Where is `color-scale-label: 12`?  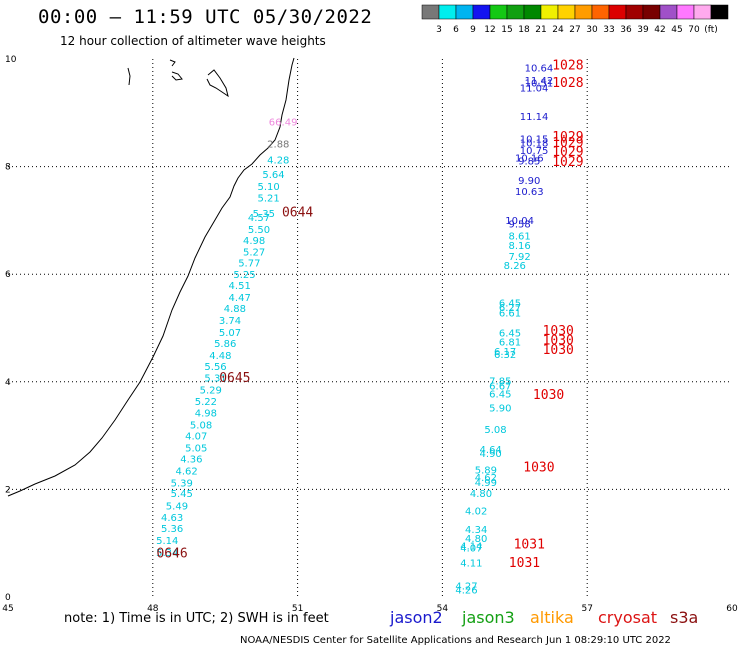 color-scale-label: 12 is located at coordinates (489, 30).